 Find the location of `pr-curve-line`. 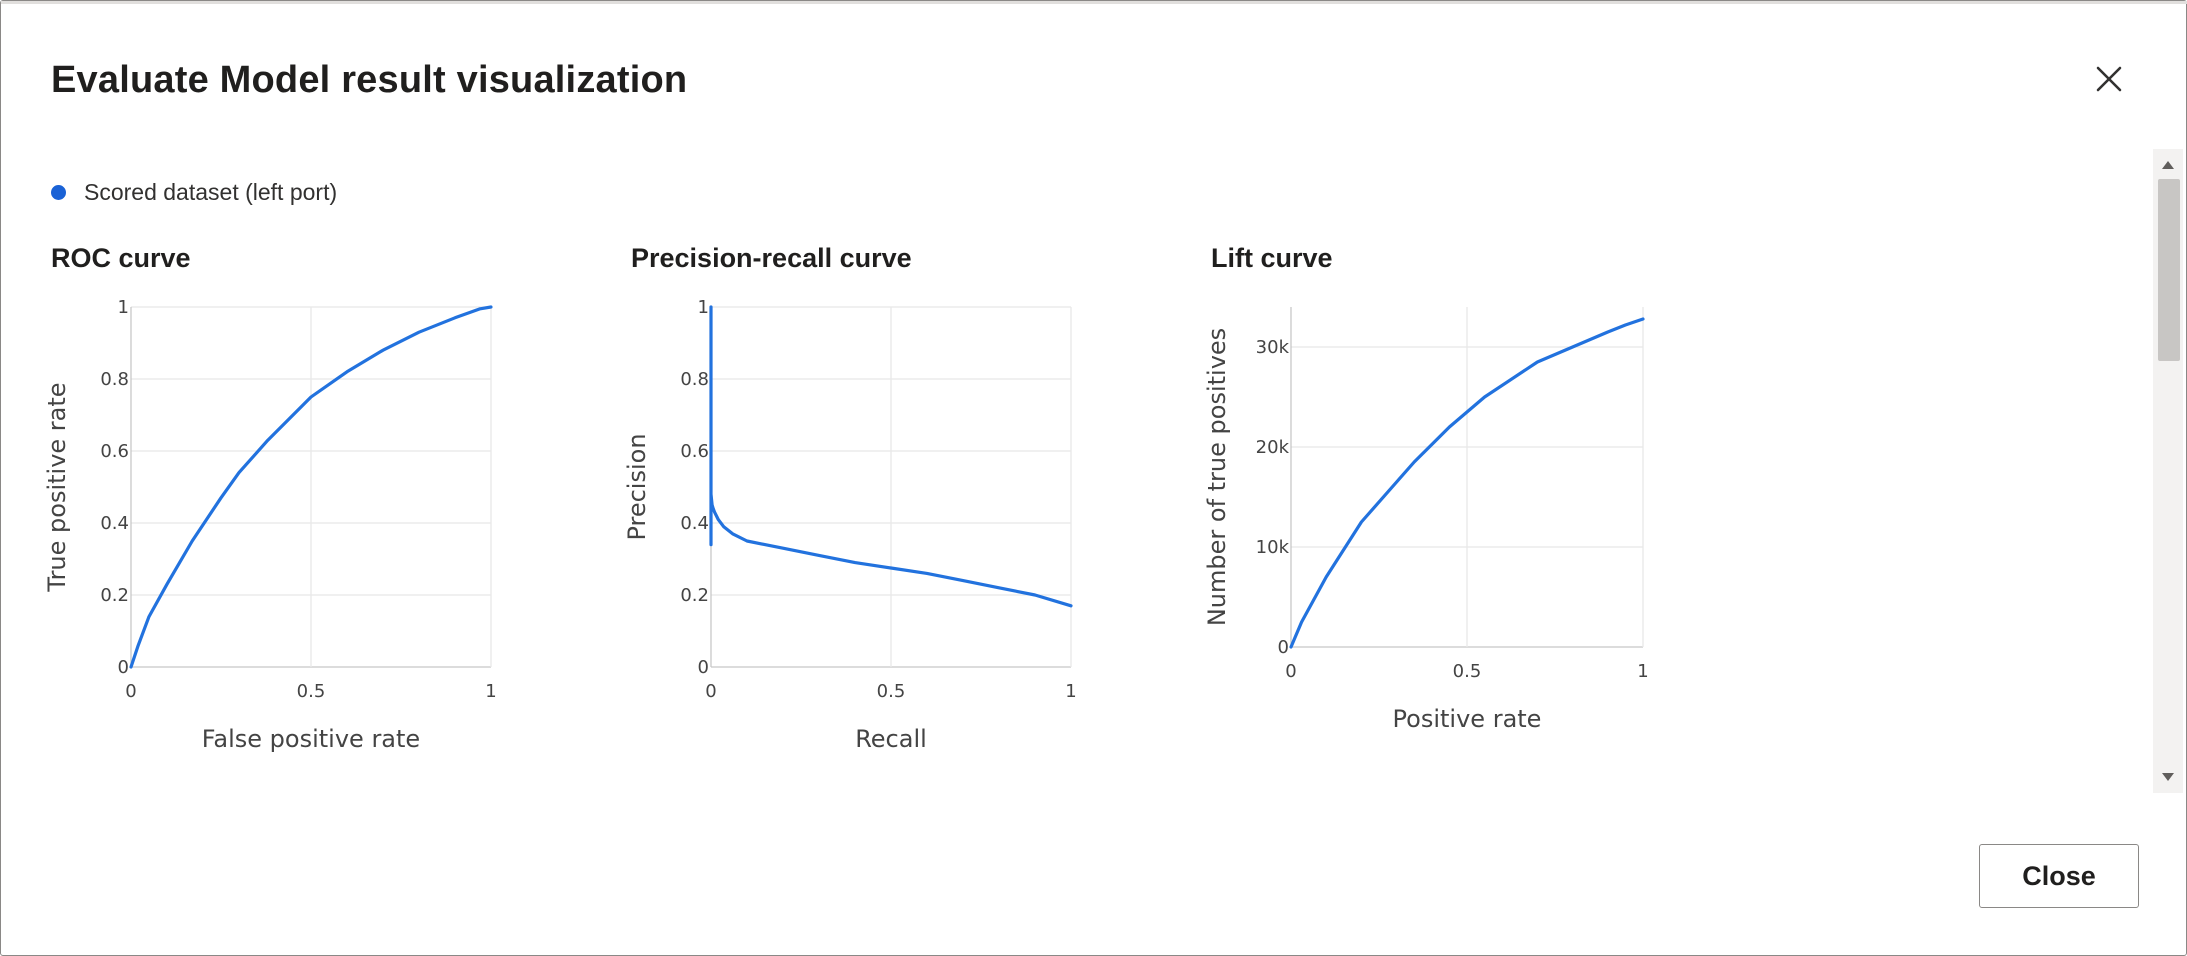

pr-curve-line is located at coordinates (891, 456).